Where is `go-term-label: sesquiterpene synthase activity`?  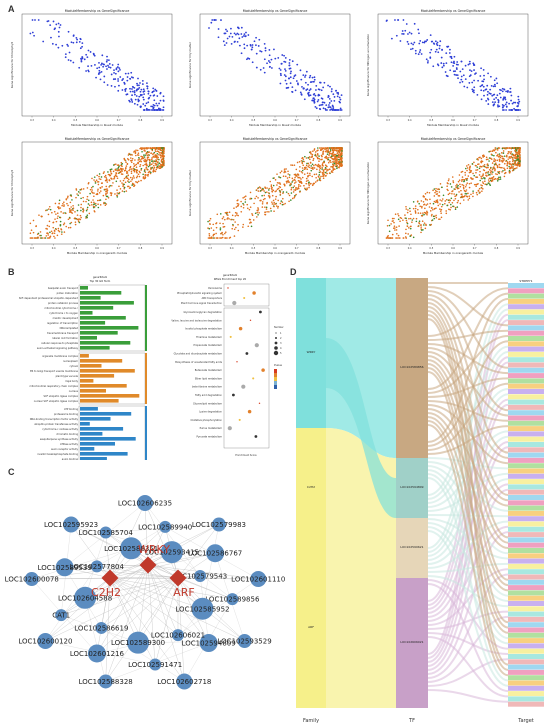
go-term-label: sesquiterpene synthase activity is located at coordinates (59, 439).